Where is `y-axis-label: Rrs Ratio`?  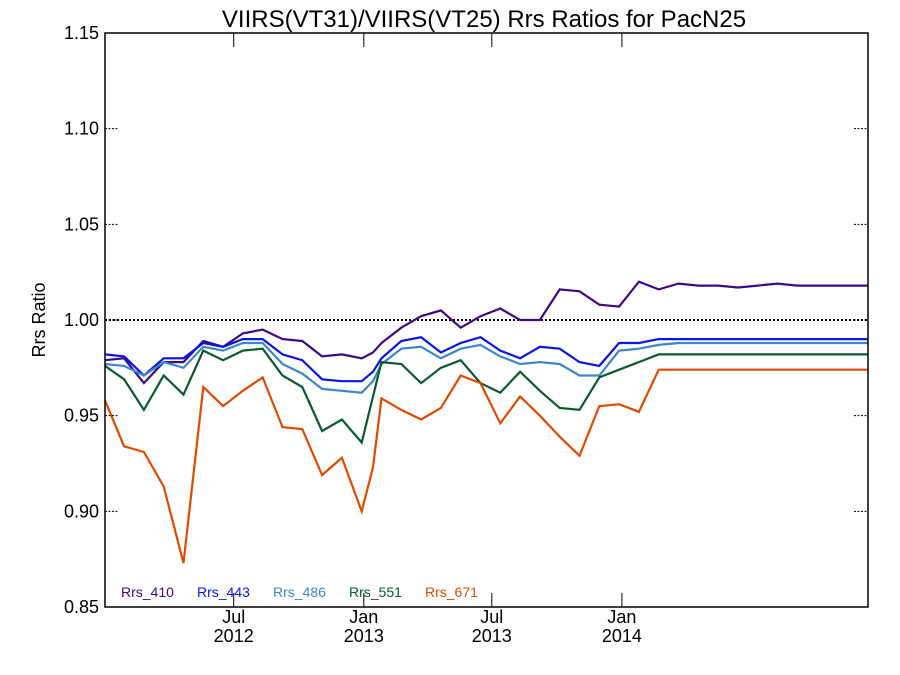
y-axis-label: Rrs Ratio is located at coordinates (39, 319).